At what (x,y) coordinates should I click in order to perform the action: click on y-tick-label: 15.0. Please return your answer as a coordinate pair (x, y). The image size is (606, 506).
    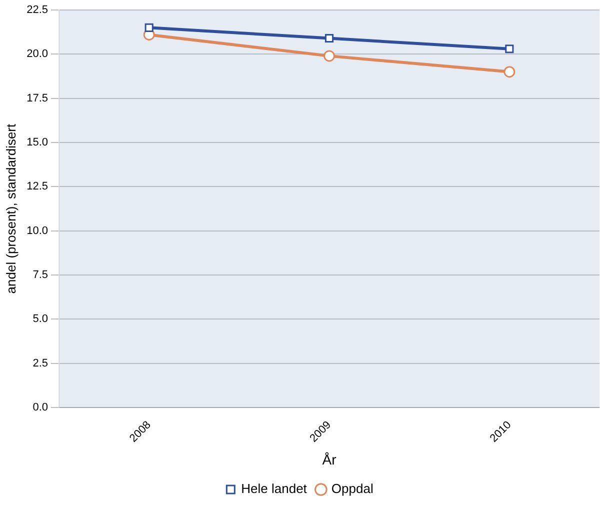
    Looking at the image, I should click on (37, 142).